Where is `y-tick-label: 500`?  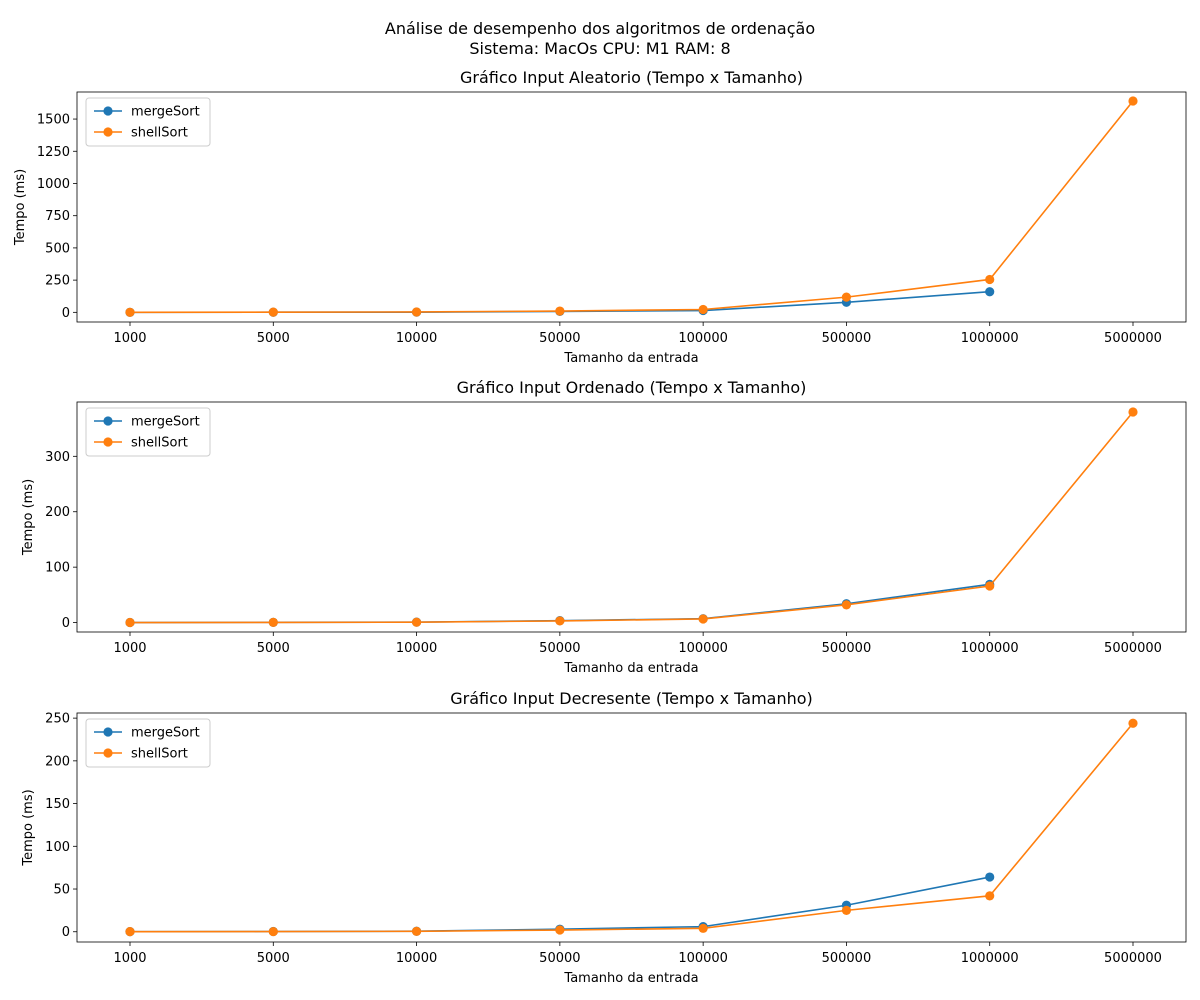
y-tick-label: 500 is located at coordinates (57, 248).